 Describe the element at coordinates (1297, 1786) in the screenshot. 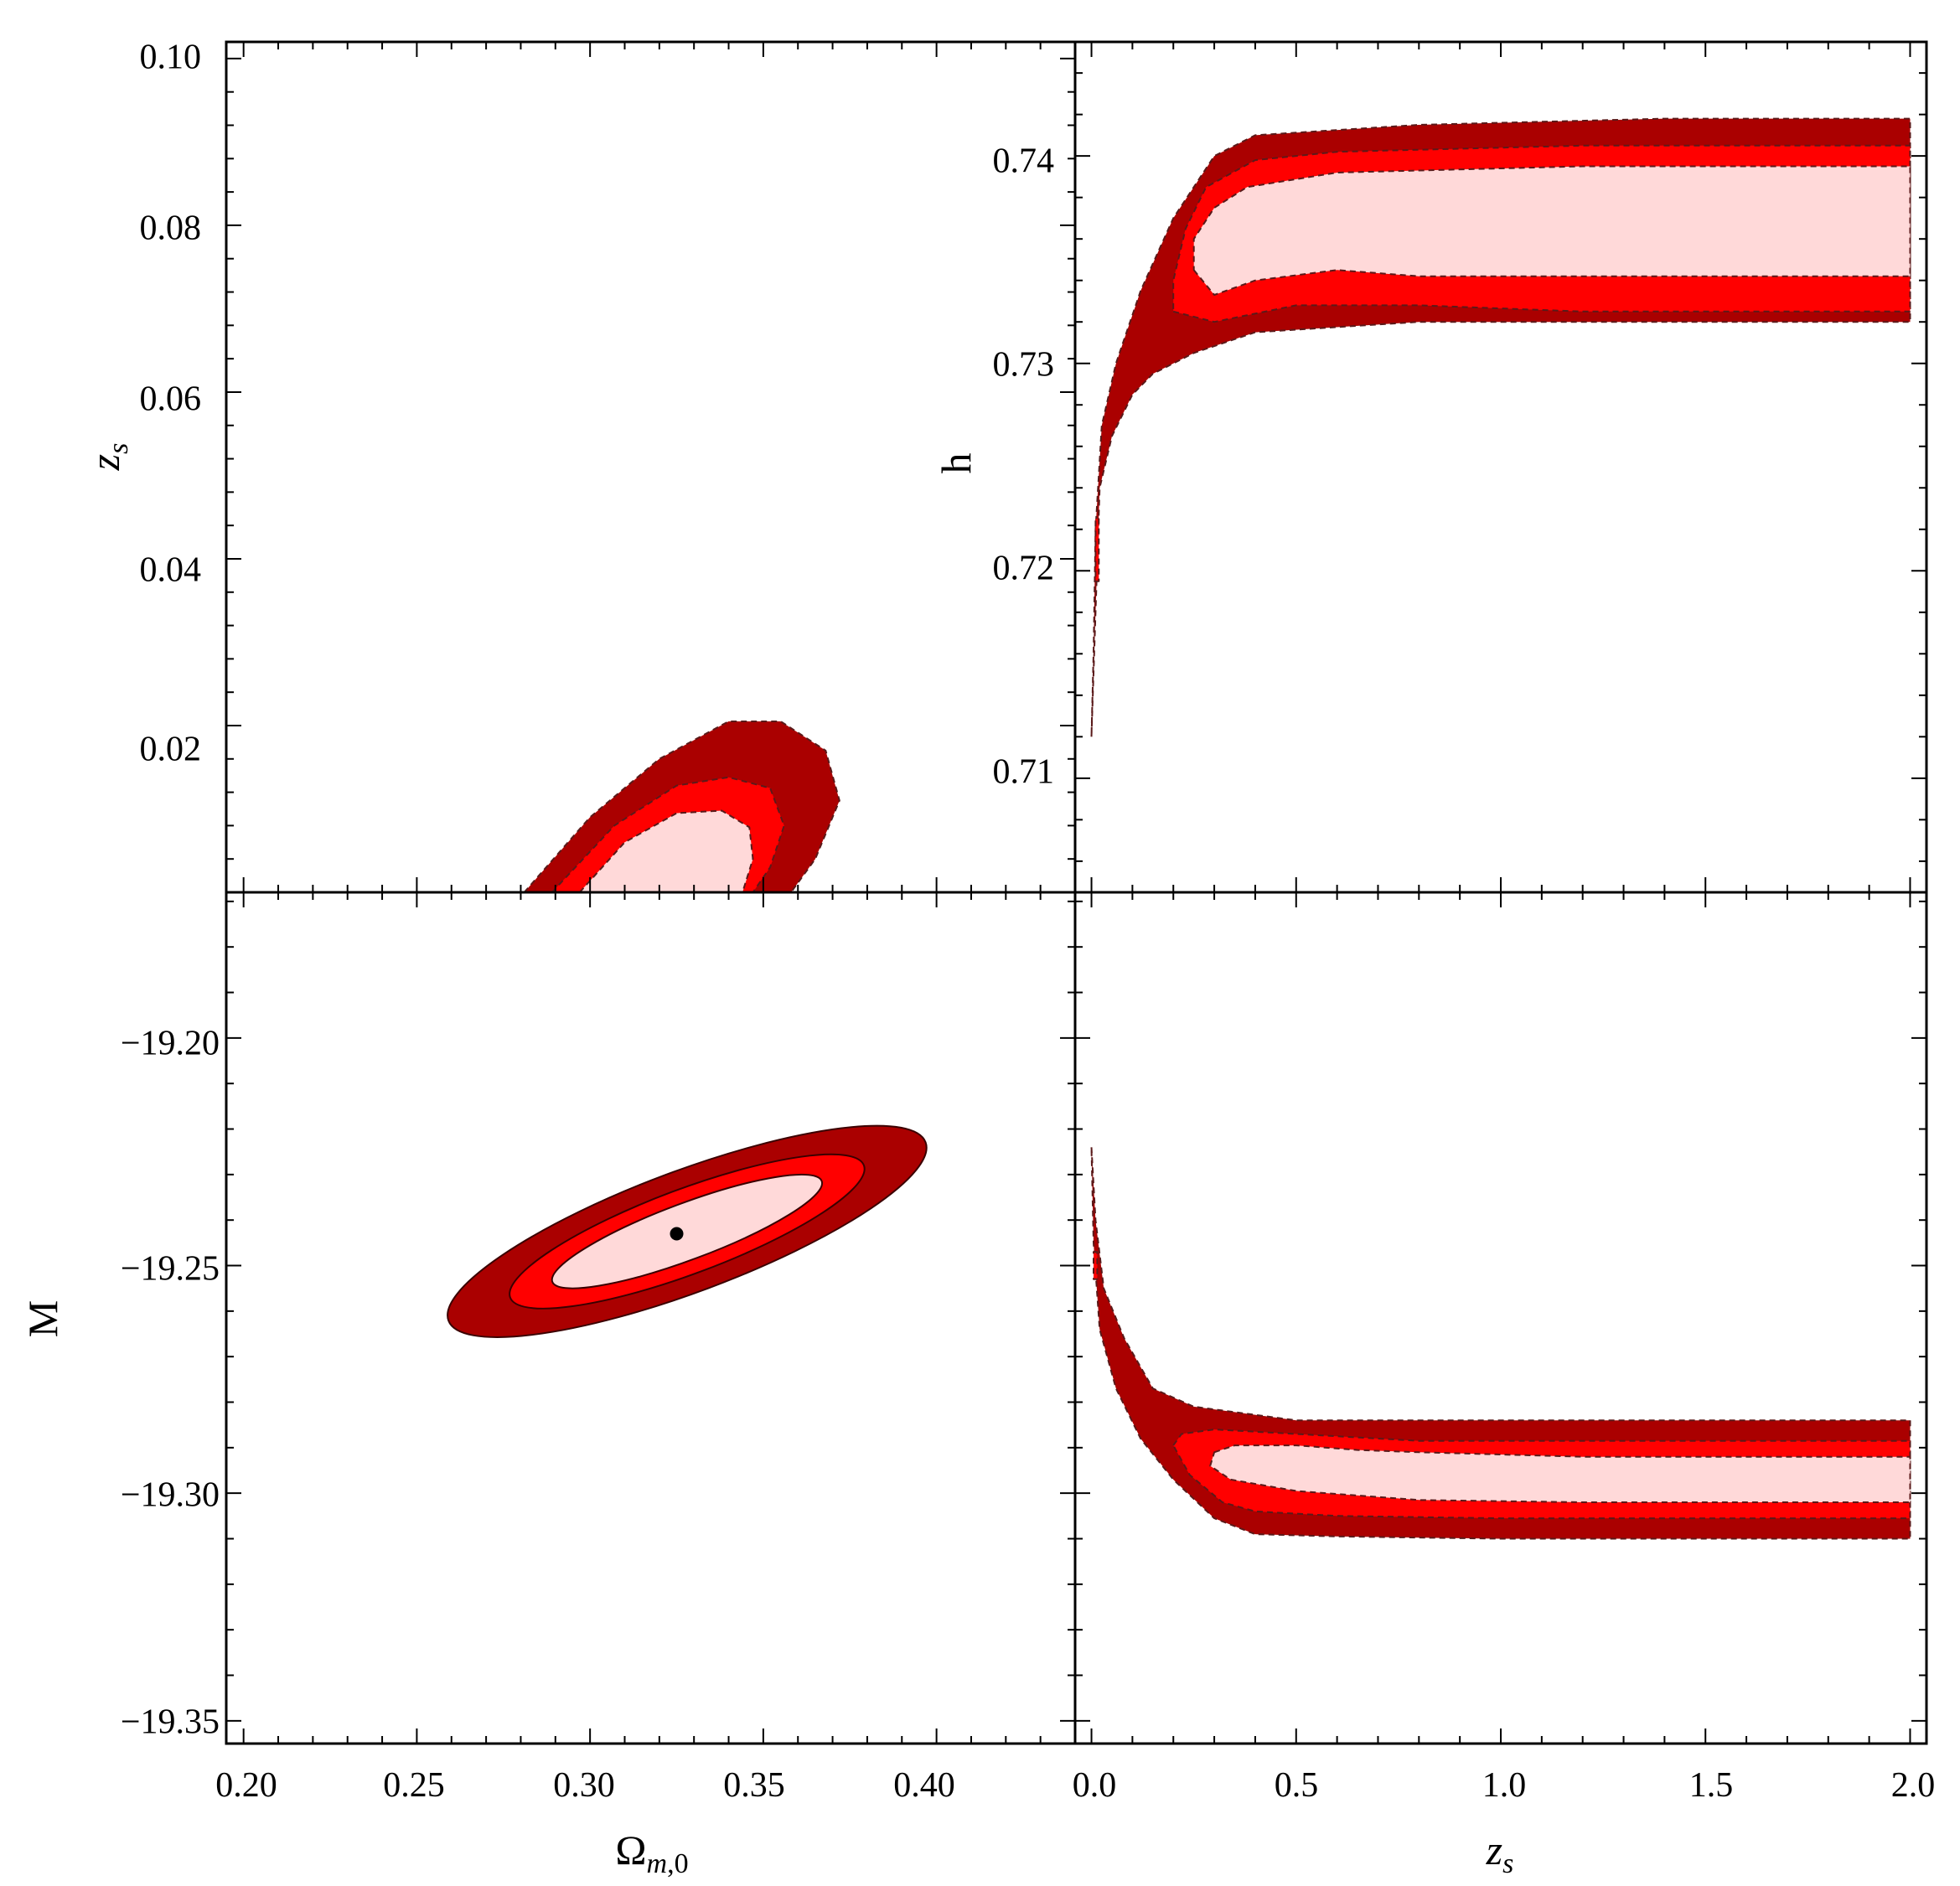

I see `xtick-label: 0.5` at that location.